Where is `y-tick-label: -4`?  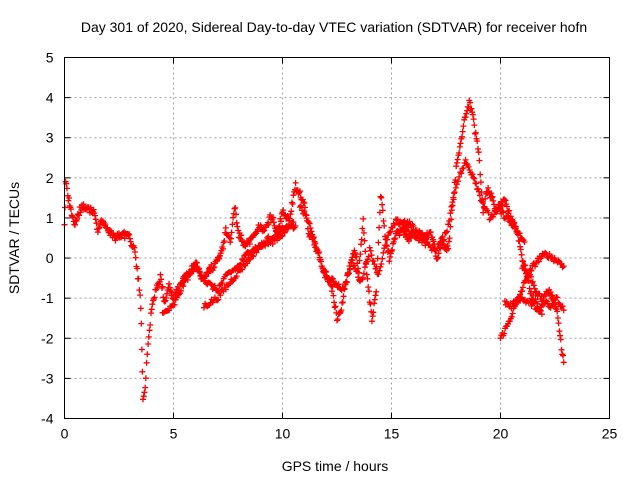 y-tick-label: -4 is located at coordinates (47, 419).